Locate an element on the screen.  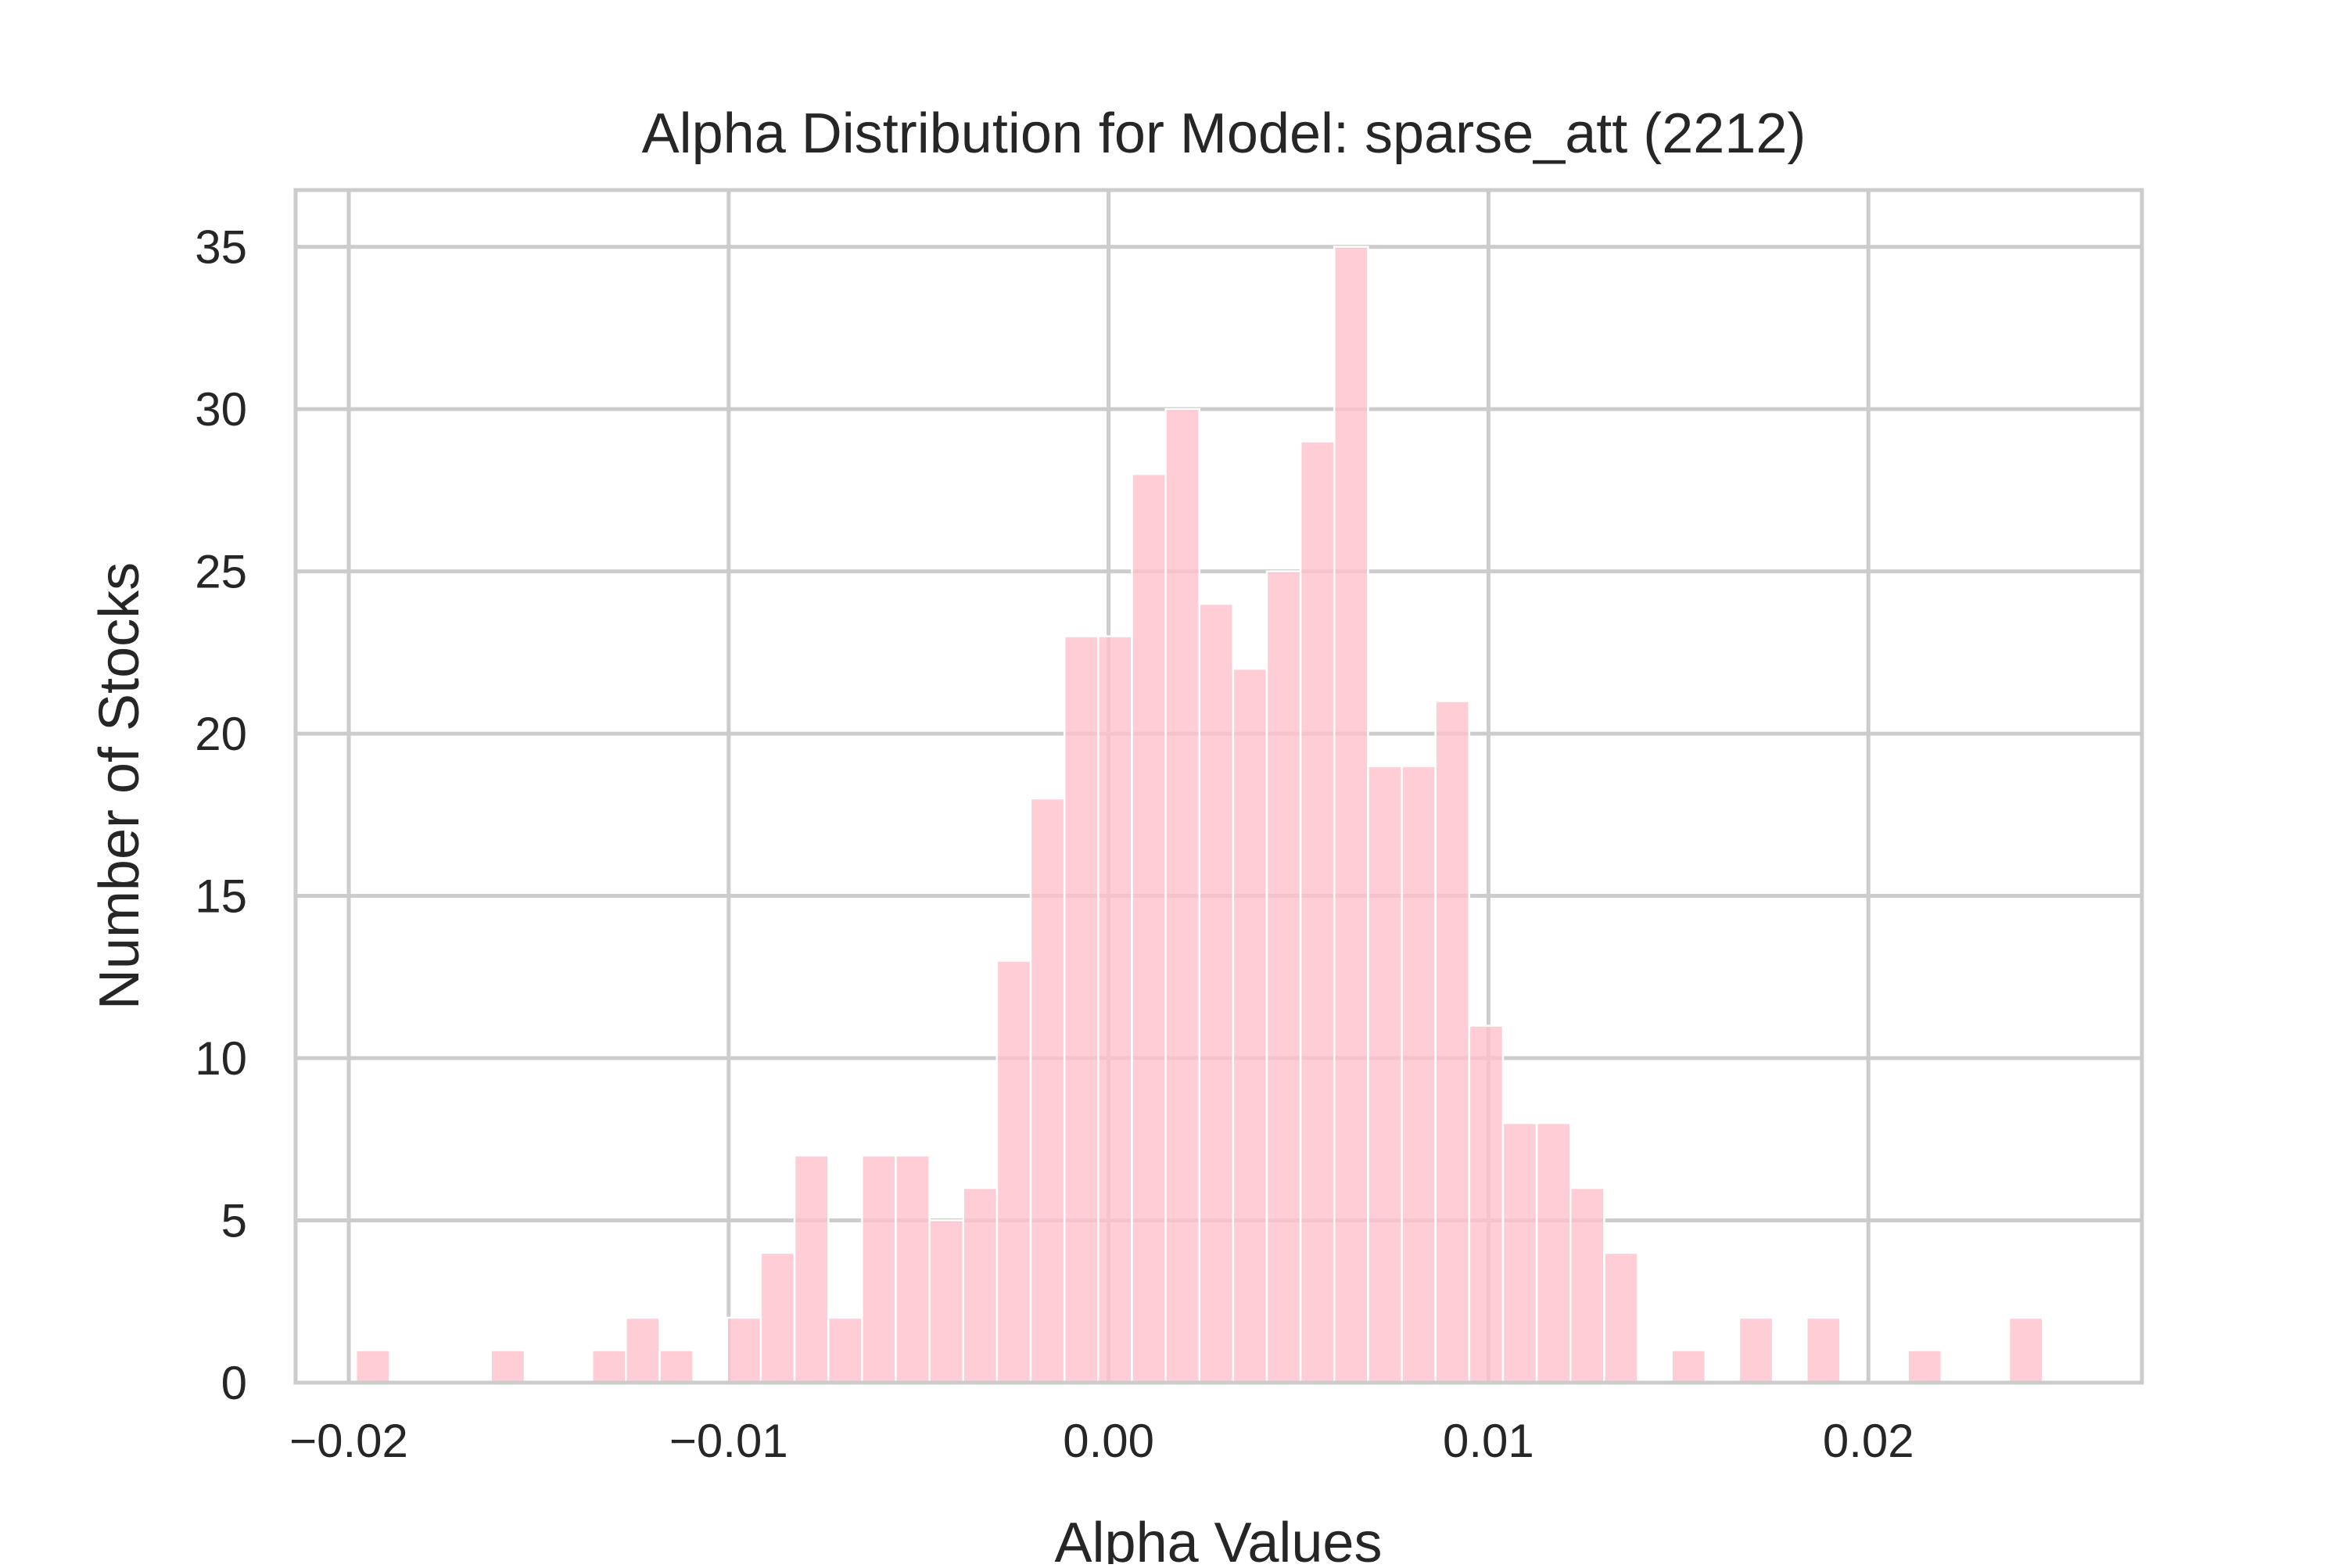
y-tick-label: 5 is located at coordinates (234, 1221).